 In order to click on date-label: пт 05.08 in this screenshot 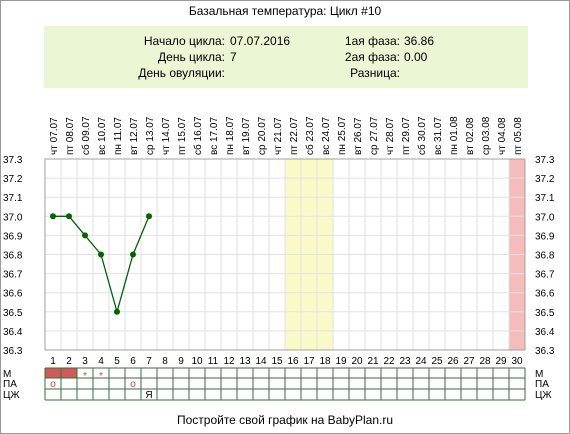, I will do `click(518, 136)`.